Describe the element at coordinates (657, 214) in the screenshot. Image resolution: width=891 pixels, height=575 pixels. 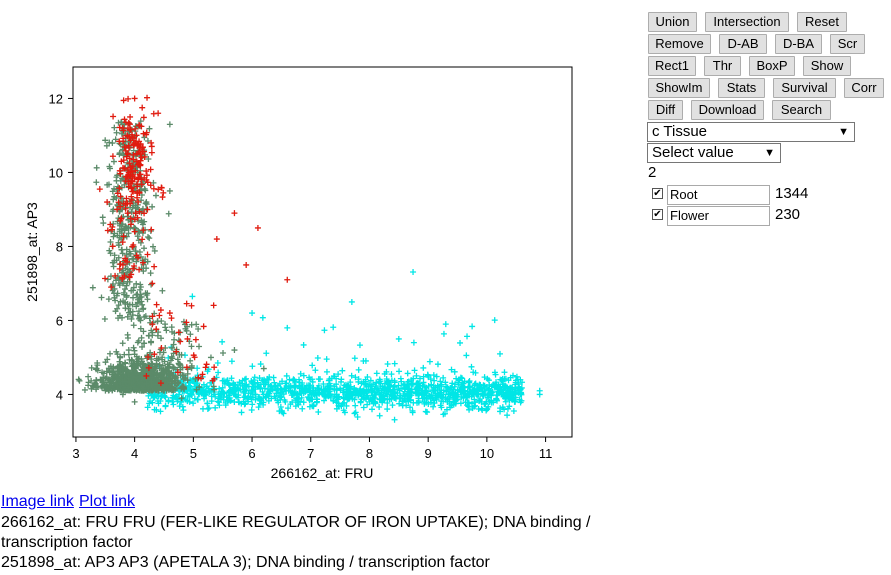
I see `flower-checkbox: ✔` at that location.